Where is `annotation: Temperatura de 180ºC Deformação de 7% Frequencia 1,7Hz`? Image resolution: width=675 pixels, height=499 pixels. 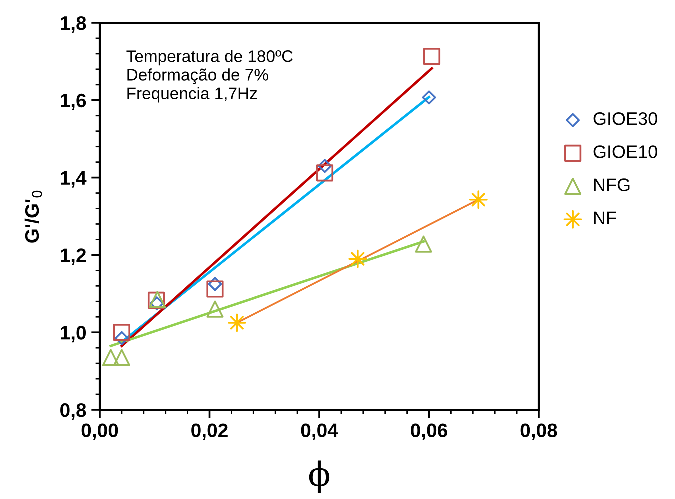
annotation: Temperatura de 180ºC Deformação de 7% Frequencia 1,7Hz is located at coordinates (209, 76).